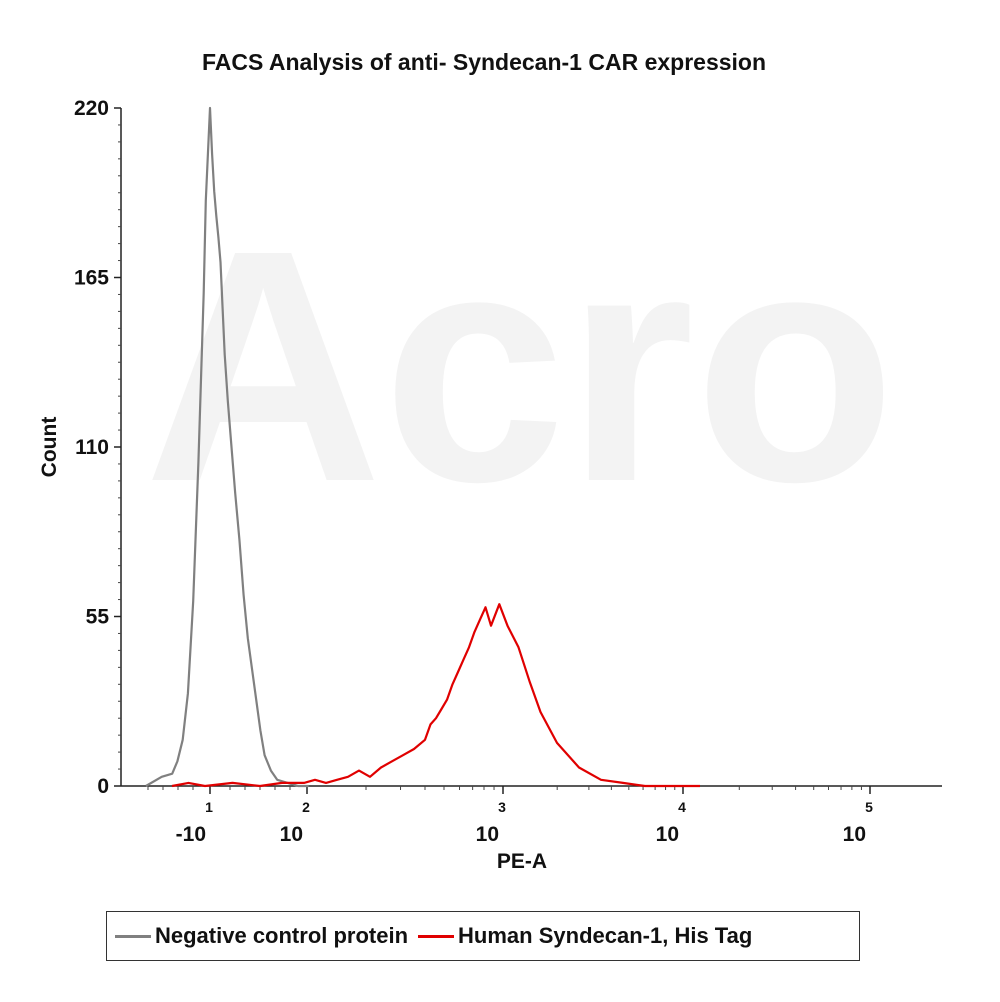 The width and height of the screenshot is (1000, 1002). I want to click on legend-item-syndecan: Human Syndecan-1, His Tag, so click(585, 936).